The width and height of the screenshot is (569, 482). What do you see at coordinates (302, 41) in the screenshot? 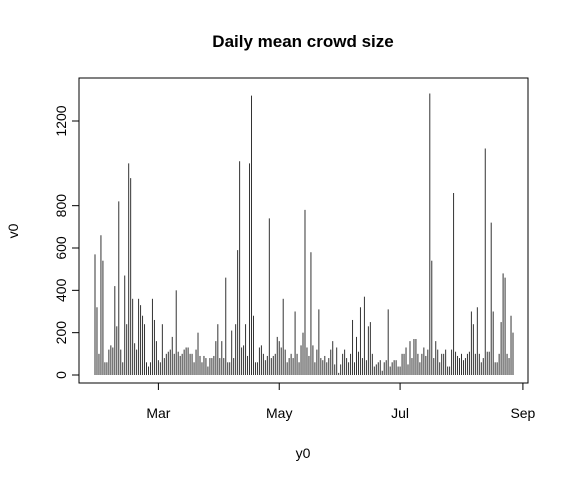
I see `chart-title: Daily mean crowd size` at bounding box center [302, 41].